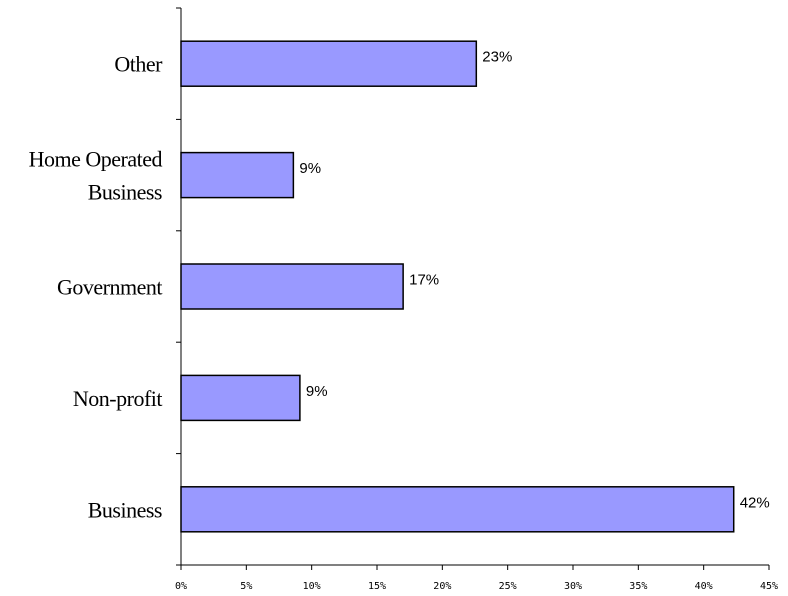  What do you see at coordinates (117, 398) in the screenshot?
I see `category-label-non-profit: Non-profit` at bounding box center [117, 398].